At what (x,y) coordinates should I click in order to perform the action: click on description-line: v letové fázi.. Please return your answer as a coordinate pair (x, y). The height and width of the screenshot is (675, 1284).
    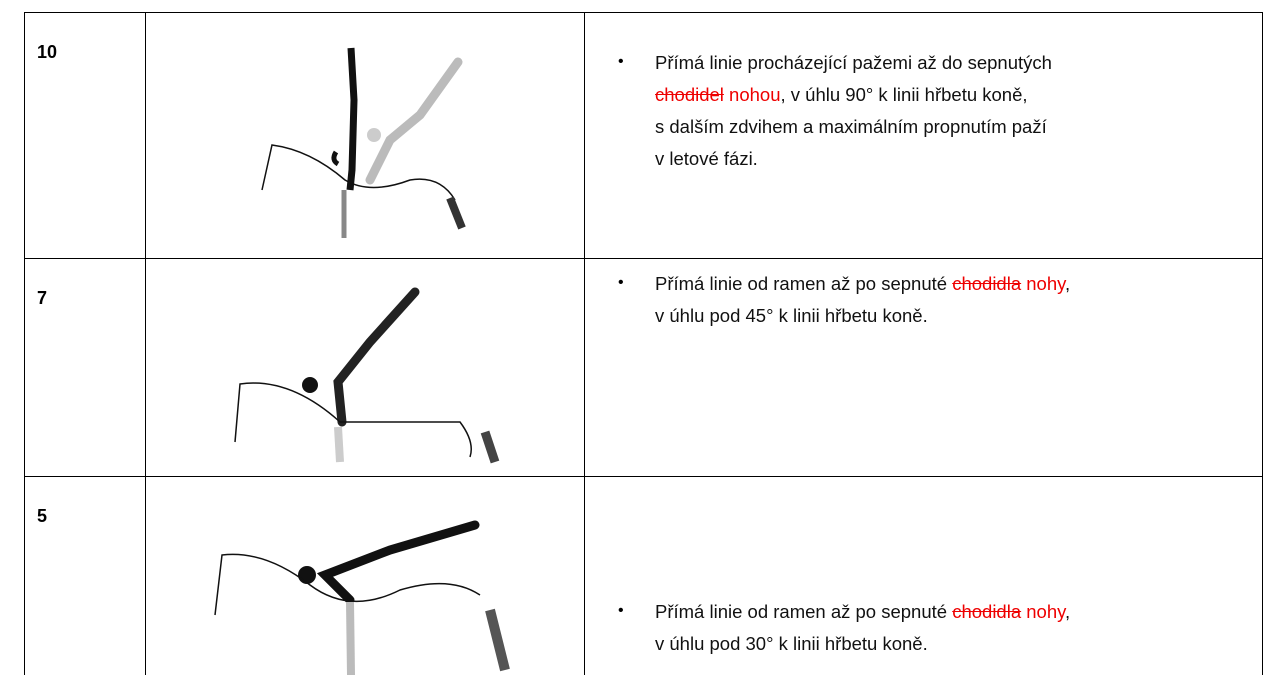
    Looking at the image, I should click on (853, 159).